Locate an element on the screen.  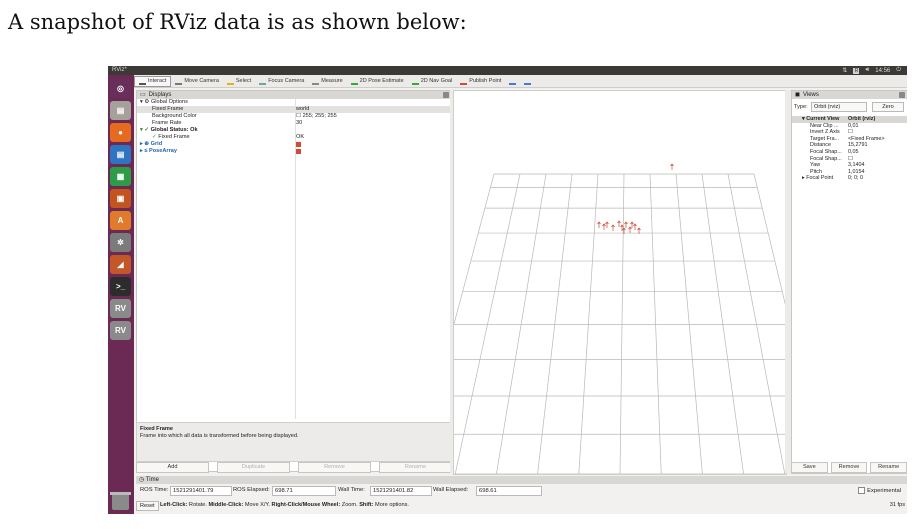
display-row: ✓ Fixed Frame OK is located at coordinates (294, 137).